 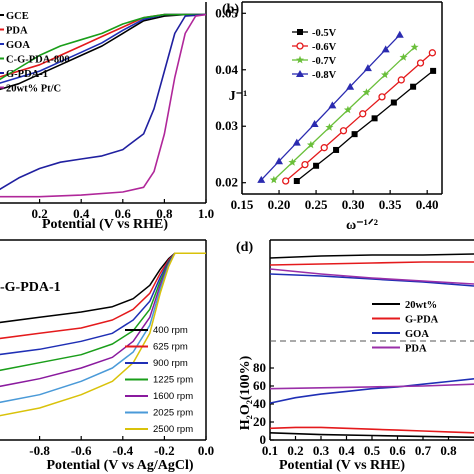 What do you see at coordinates (123, 213) in the screenshot?
I see `panel-a-xtick-label: 0.6` at bounding box center [123, 213].